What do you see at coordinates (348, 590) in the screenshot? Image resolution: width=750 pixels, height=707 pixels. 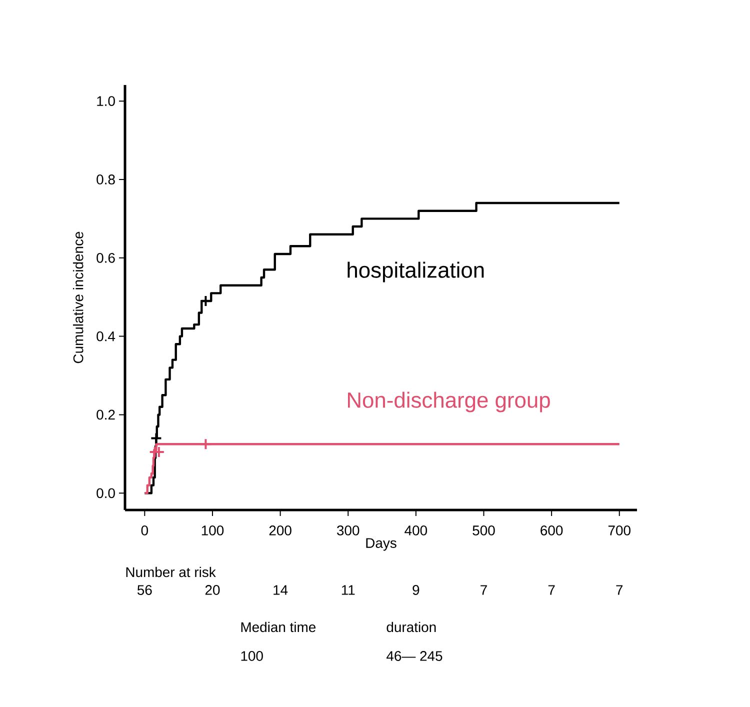 I see `text: 11` at bounding box center [348, 590].